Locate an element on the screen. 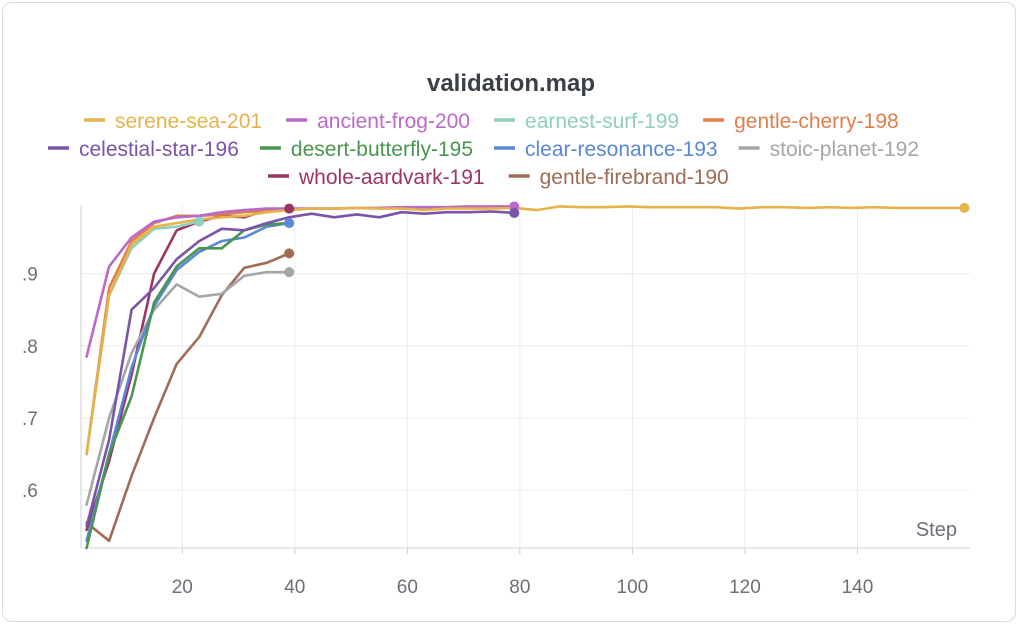  legend-label: gentle-firebrand-190 is located at coordinates (634, 177).